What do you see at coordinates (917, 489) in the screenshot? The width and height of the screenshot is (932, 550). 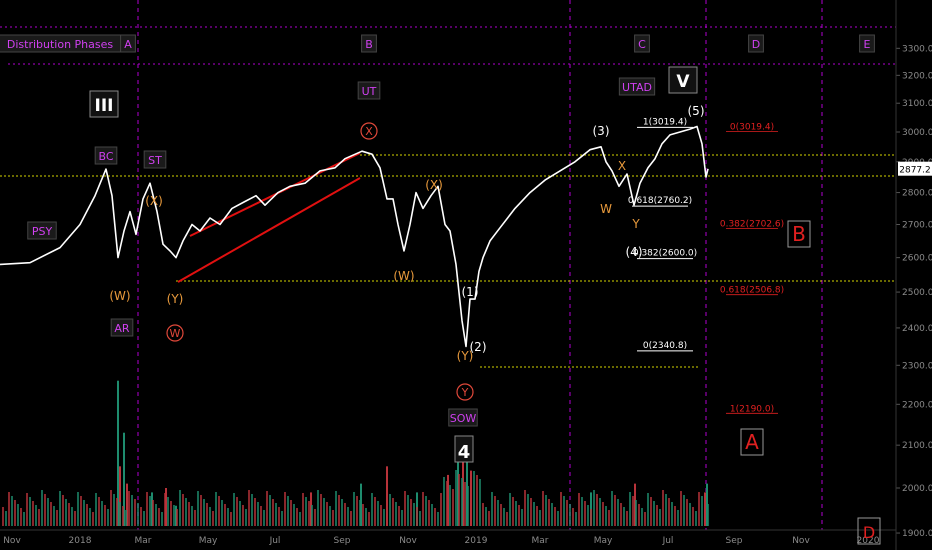 I see `y-axis-tick-label: 2000.0` at bounding box center [917, 489].